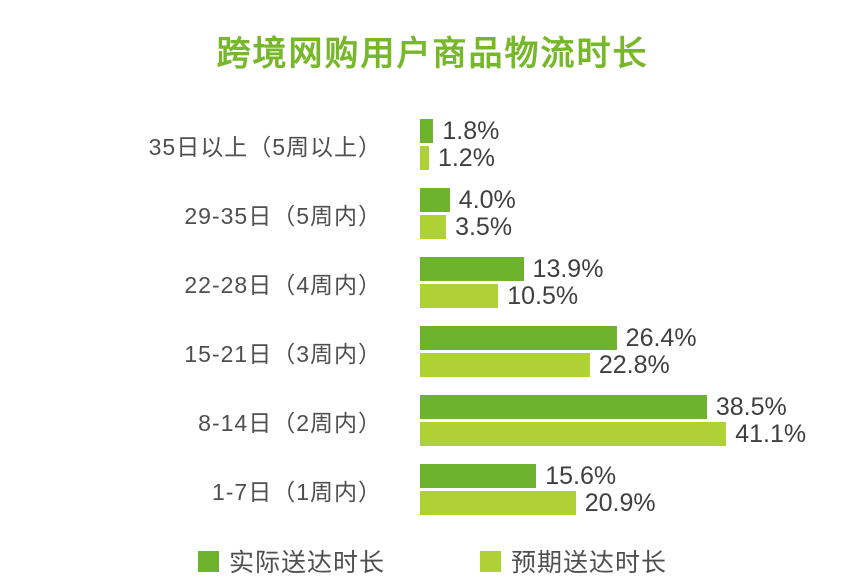  Describe the element at coordinates (290, 422) in the screenshot. I see `category-label: 8-14日（2周内）` at that location.